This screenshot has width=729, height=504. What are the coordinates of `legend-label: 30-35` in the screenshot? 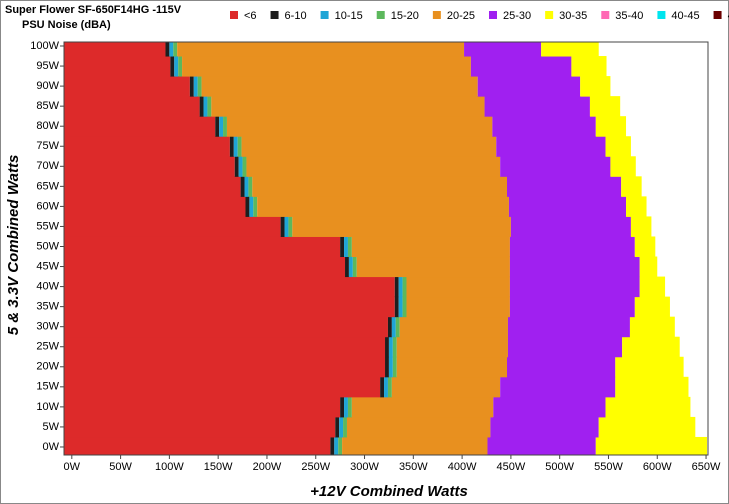 It's located at (573, 16).